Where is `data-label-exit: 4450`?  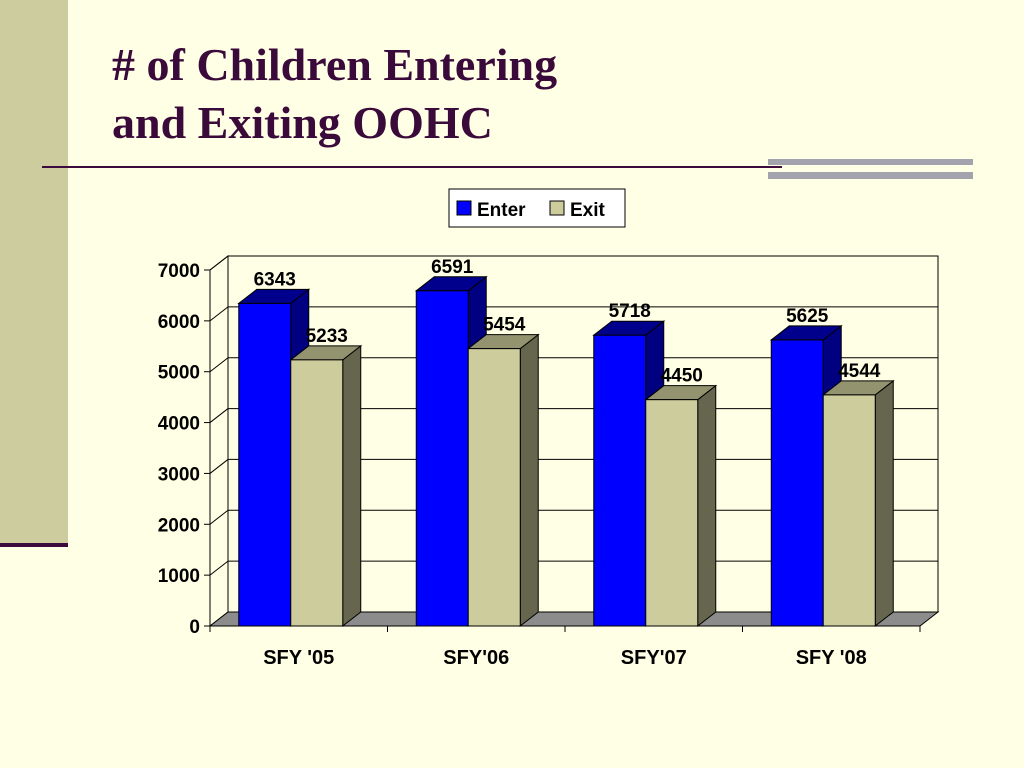
data-label-exit: 4450 is located at coordinates (682, 376).